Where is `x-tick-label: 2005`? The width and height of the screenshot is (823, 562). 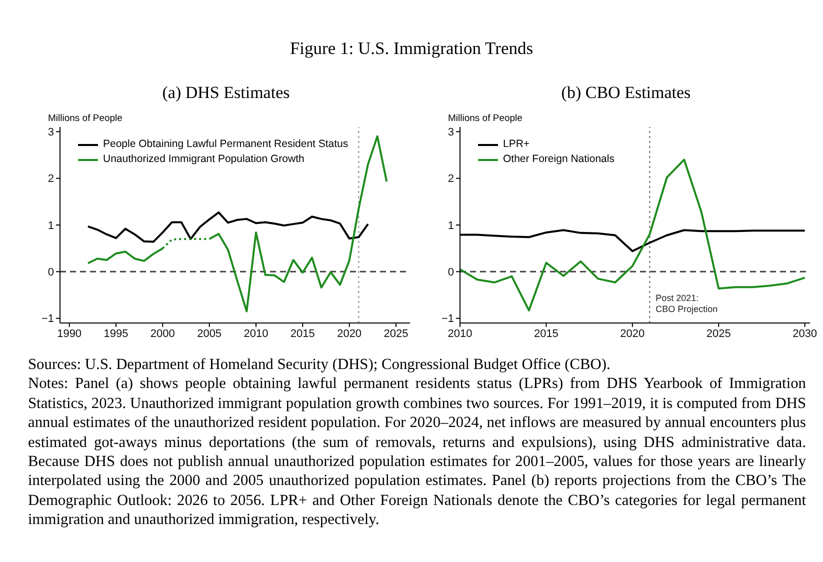
x-tick-label: 2005 is located at coordinates (209, 334).